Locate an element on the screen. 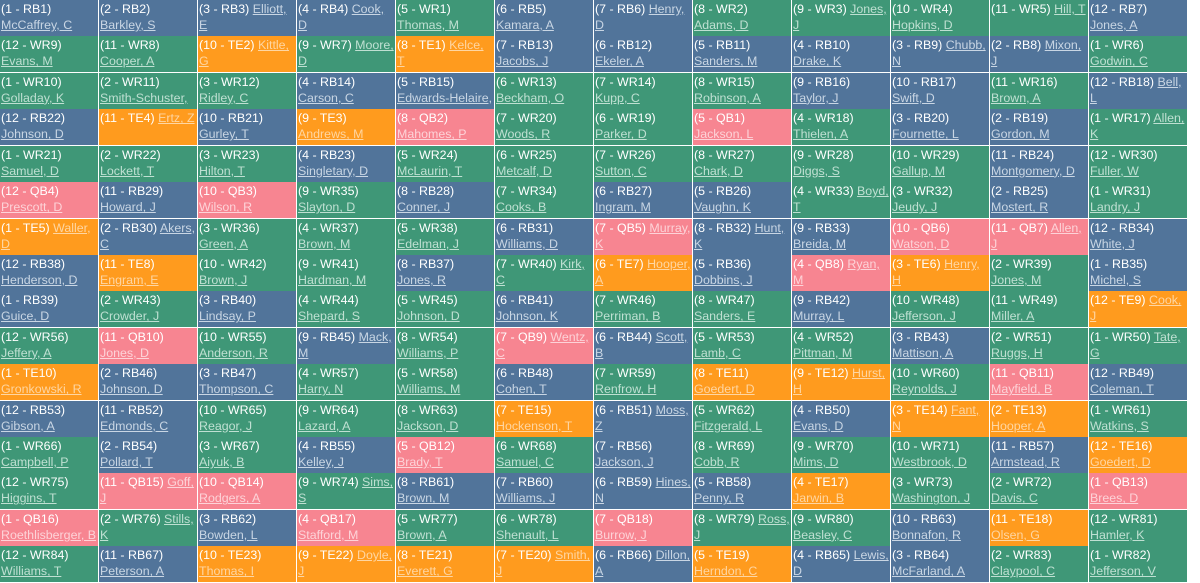 The height and width of the screenshot is (583, 1200). player-link: Fitzgerald, L is located at coordinates (728, 425).